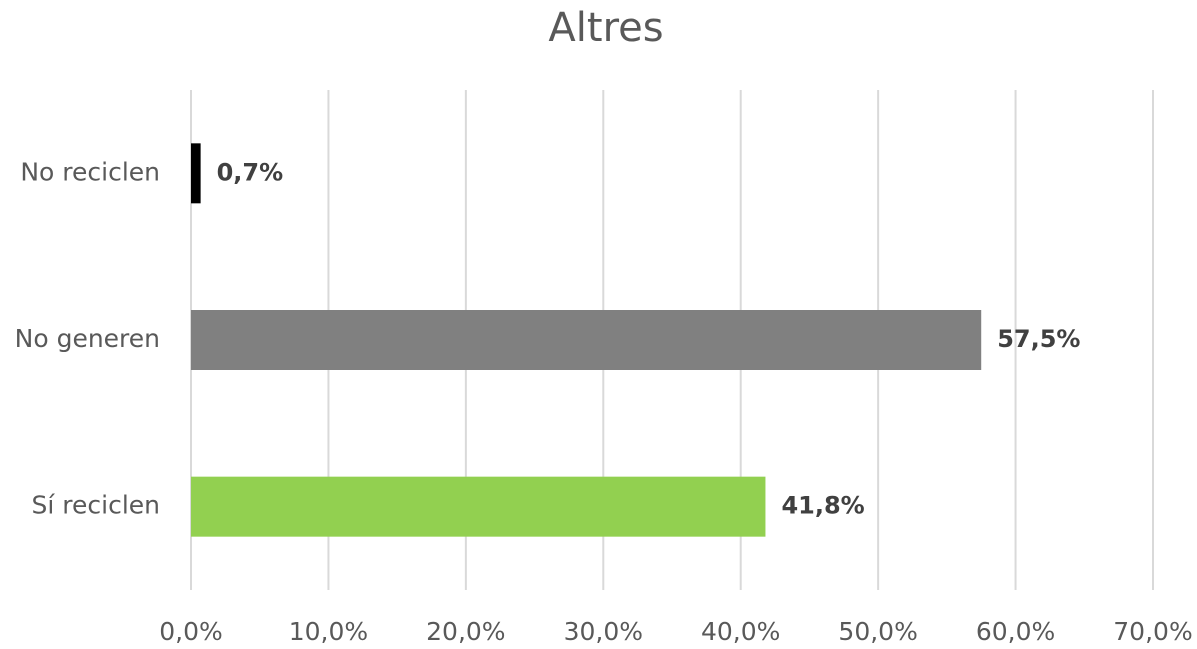 This screenshot has height=649, width=1197. Describe the element at coordinates (740, 631) in the screenshot. I see `x-tick-label: 40,0%` at that location.